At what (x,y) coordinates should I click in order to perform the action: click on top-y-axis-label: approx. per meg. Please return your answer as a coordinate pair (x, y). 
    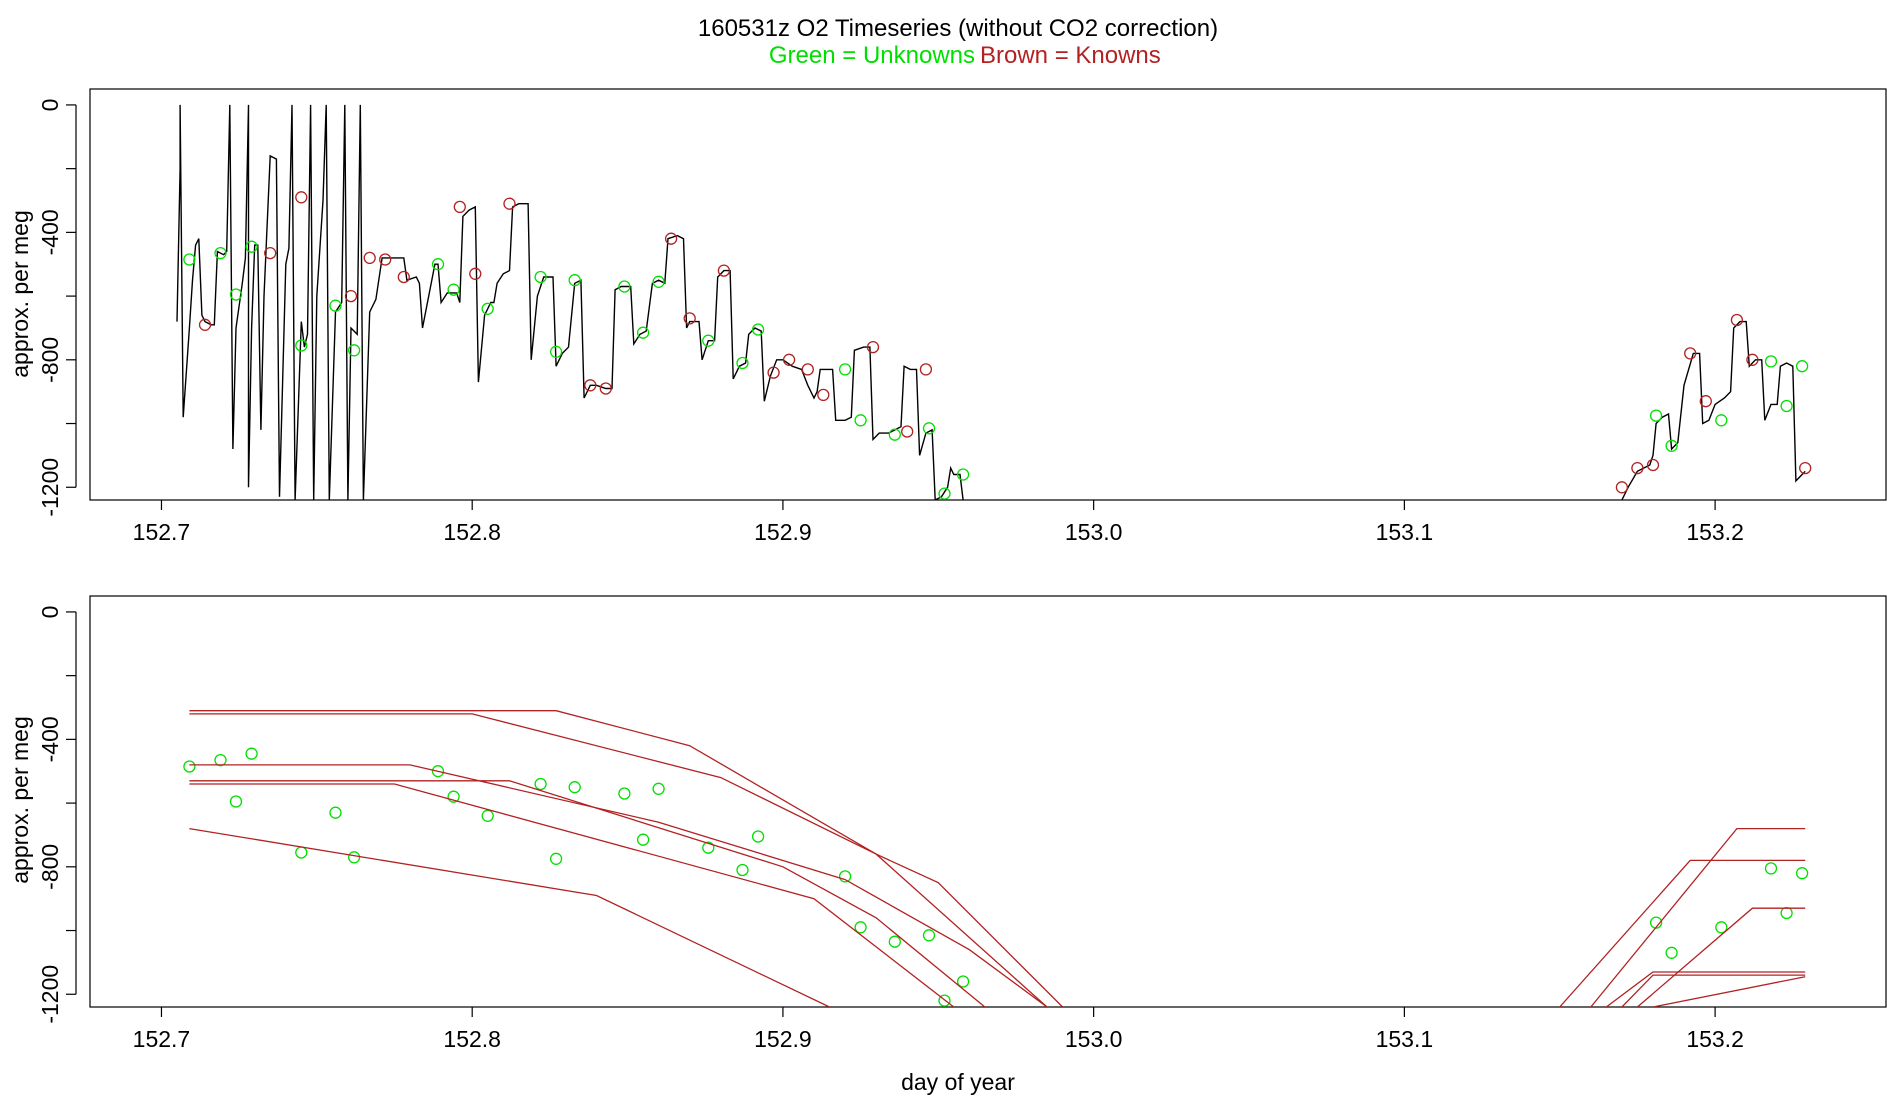
    Looking at the image, I should click on (20, 293).